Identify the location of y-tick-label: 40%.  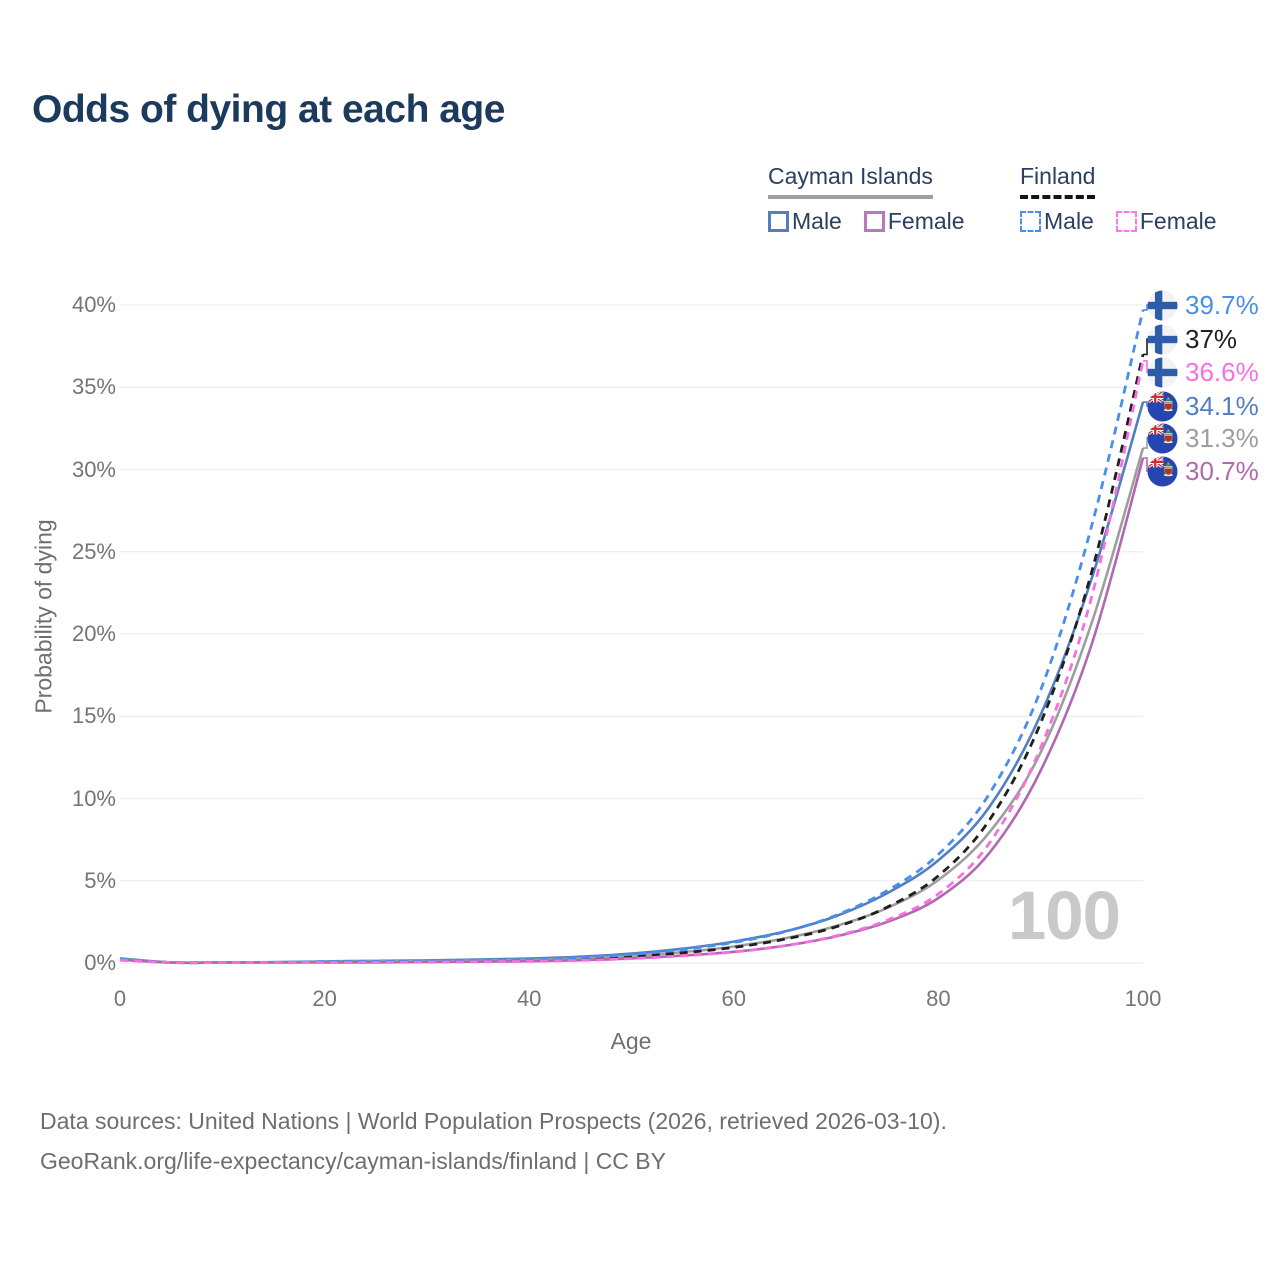
(93, 304).